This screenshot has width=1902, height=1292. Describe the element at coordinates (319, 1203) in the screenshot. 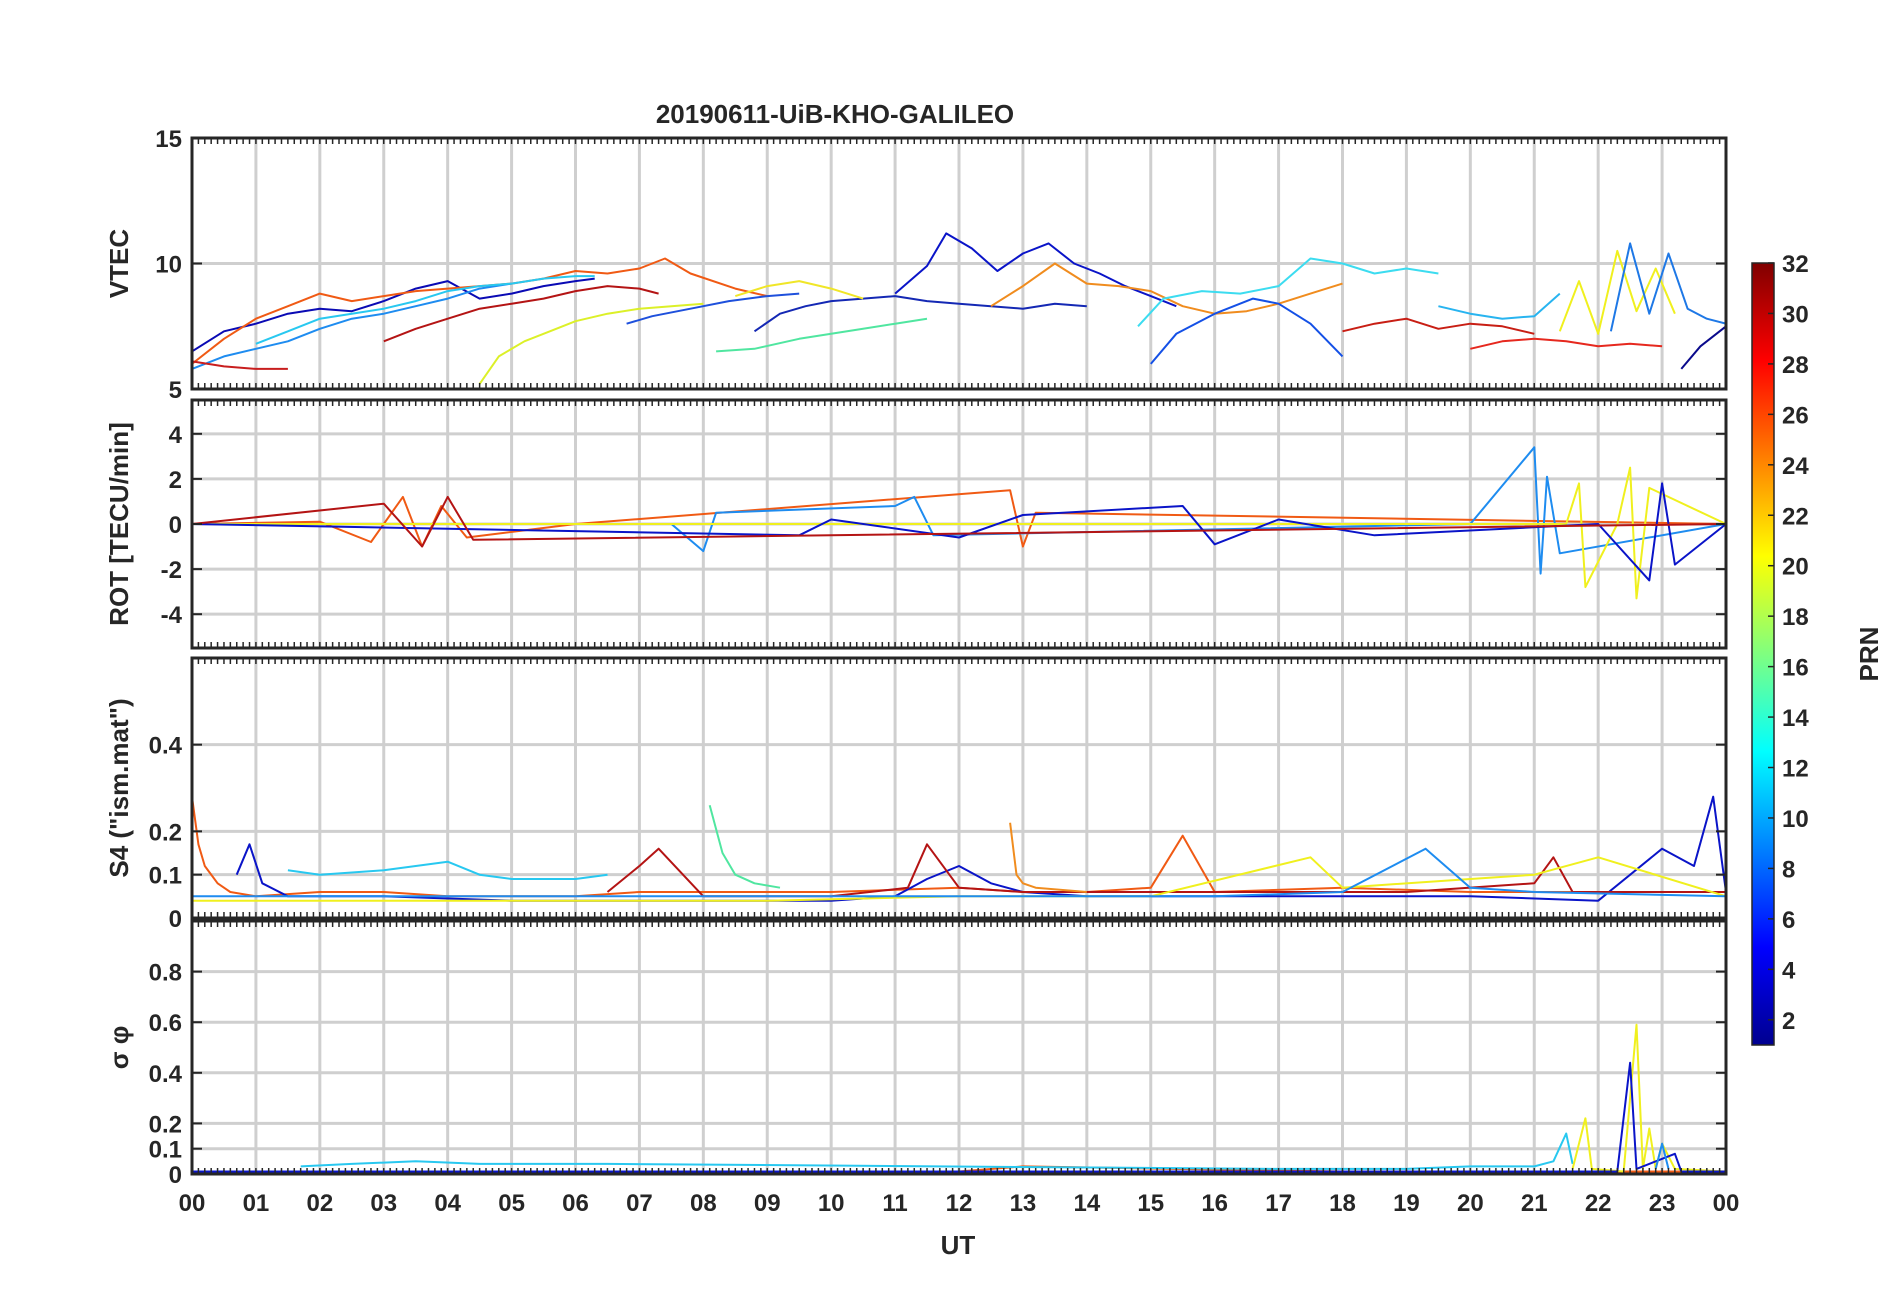

I see `x-tick-label: 02` at that location.